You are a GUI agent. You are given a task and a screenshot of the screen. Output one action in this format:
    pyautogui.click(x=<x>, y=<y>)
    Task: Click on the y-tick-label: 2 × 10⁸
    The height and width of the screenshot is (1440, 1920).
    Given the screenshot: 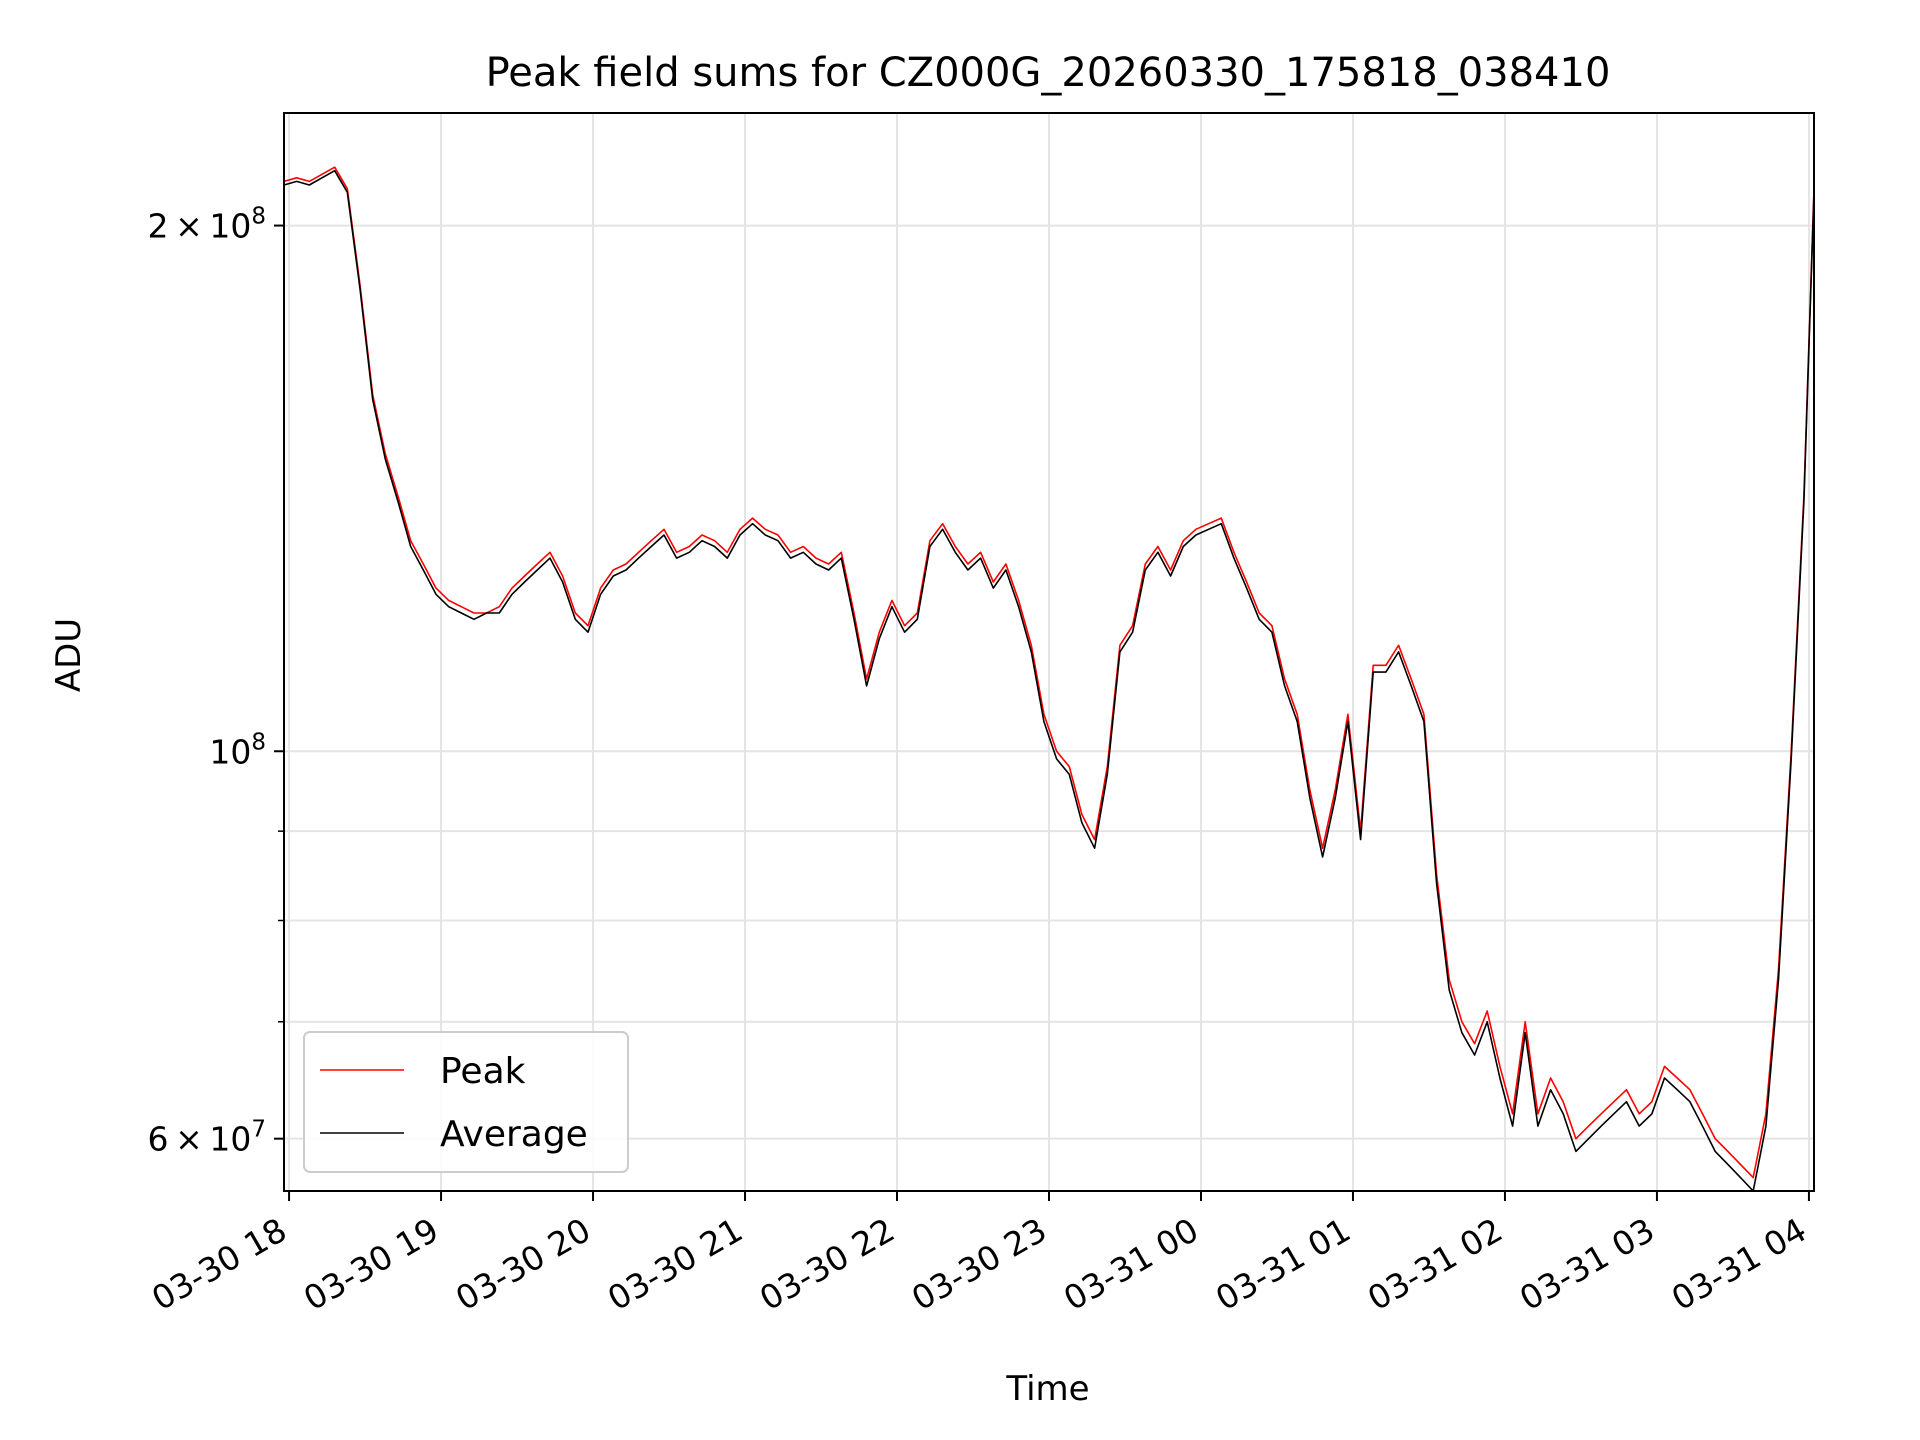 What is the action you would take?
    pyautogui.click(x=207, y=225)
    